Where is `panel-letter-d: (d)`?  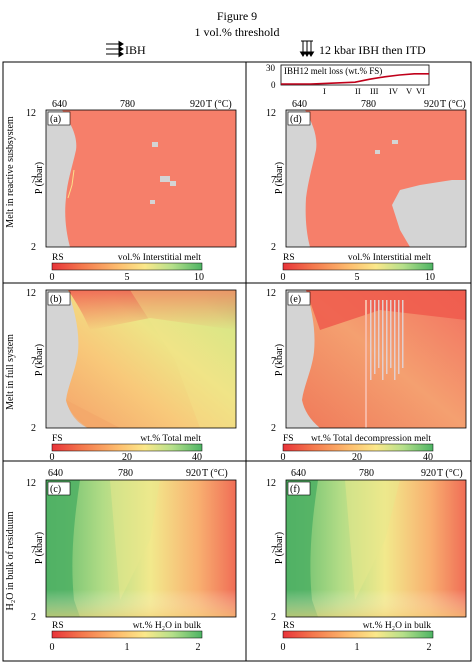 panel-letter-d: (d) is located at coordinates (296, 119).